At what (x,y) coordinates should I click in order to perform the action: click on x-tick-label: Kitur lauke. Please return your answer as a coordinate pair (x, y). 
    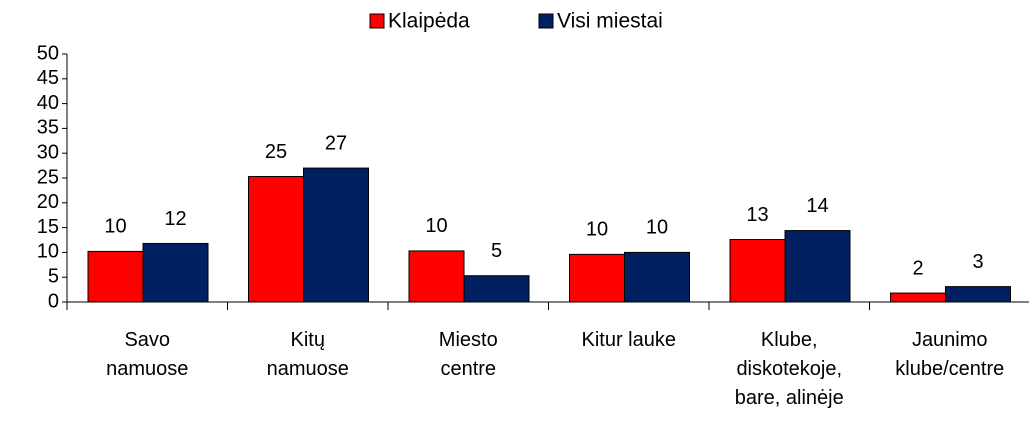
    Looking at the image, I should click on (629, 340).